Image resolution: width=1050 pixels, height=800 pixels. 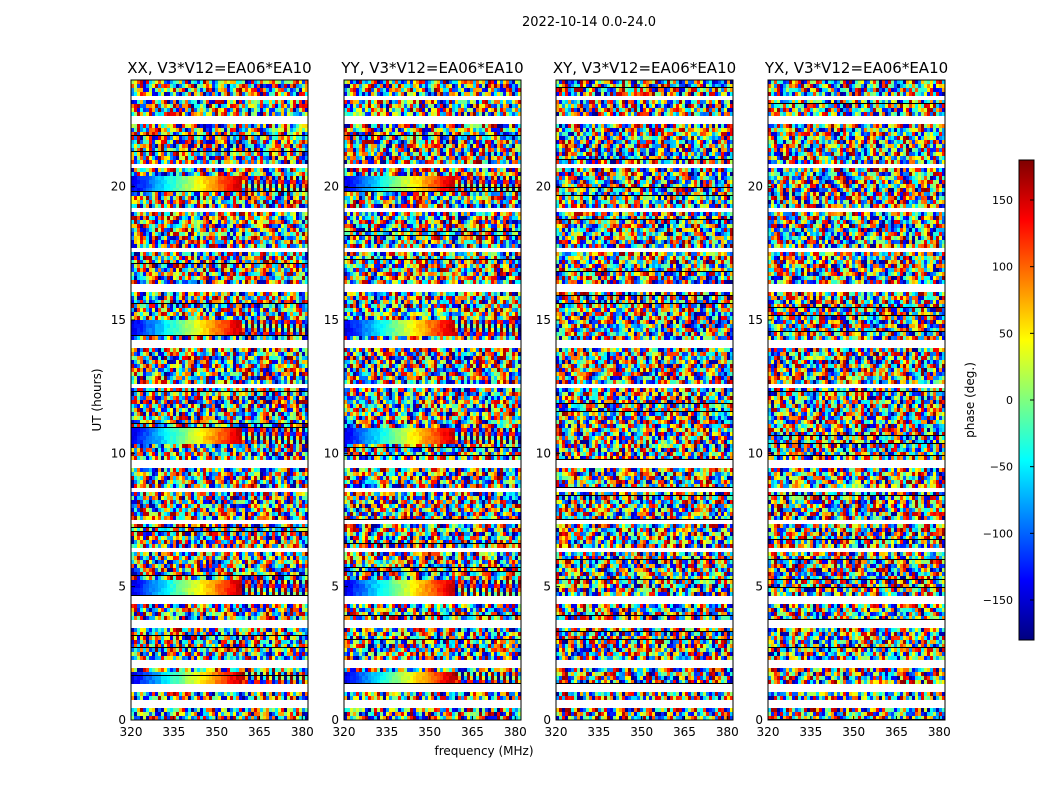 I want to click on x-tick-label: 320, so click(x=556, y=732).